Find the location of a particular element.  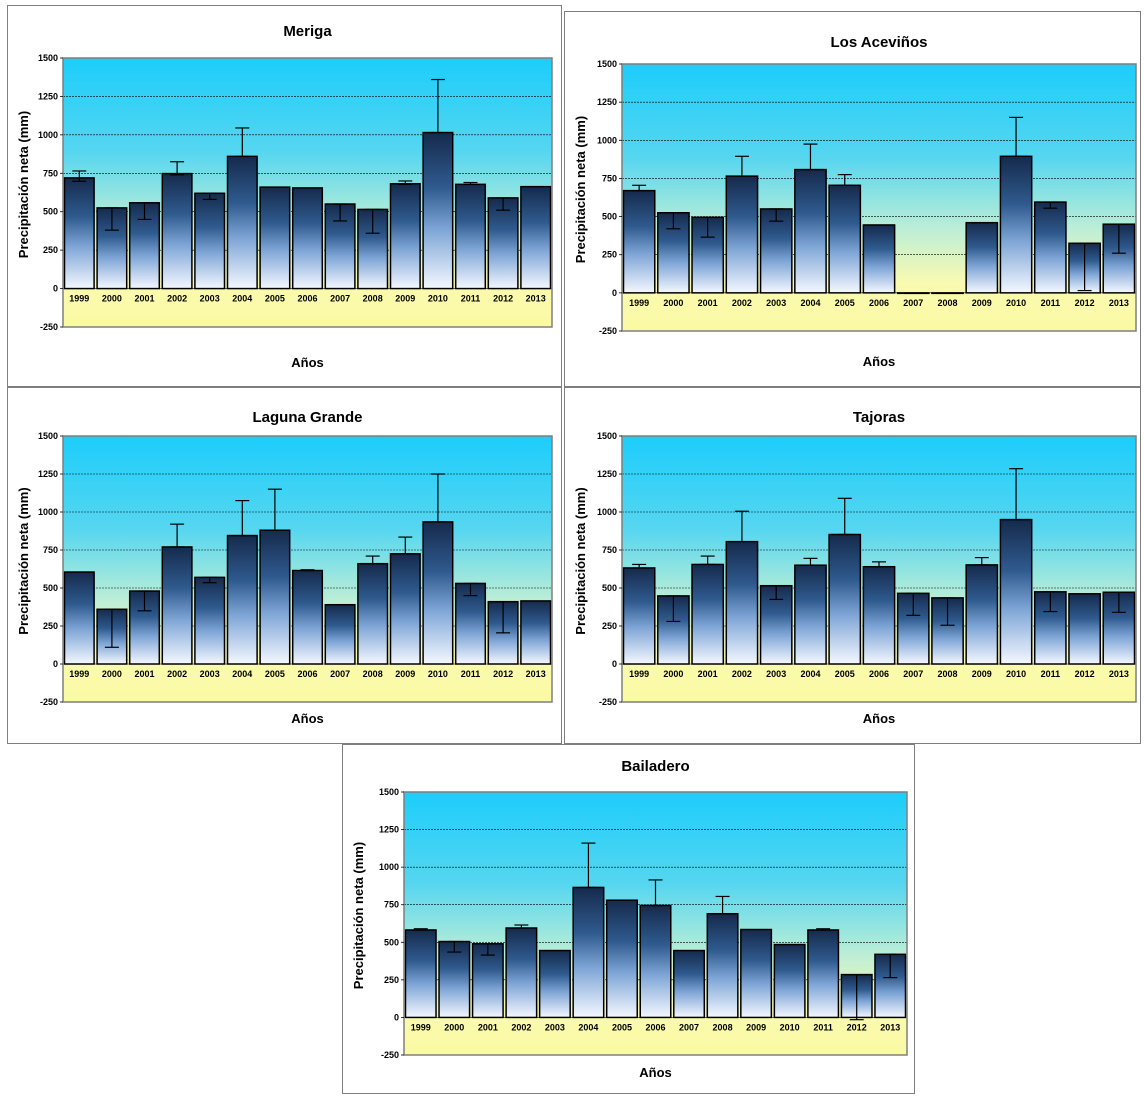

x-tick-label: 2007 is located at coordinates (913, 674).